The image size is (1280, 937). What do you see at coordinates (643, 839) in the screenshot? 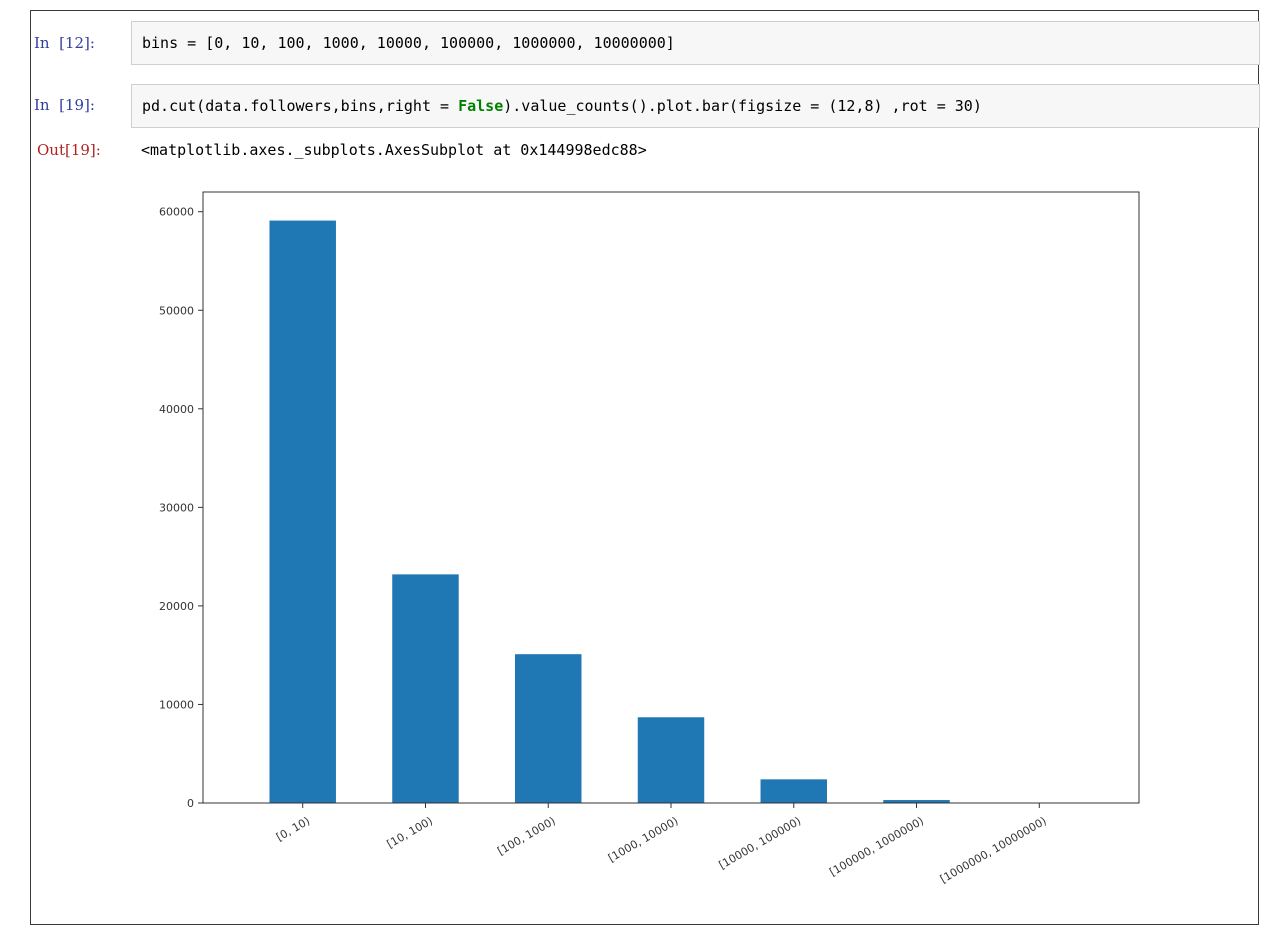
I see `x-tick-label-3: [1000, 10000)` at bounding box center [643, 839].